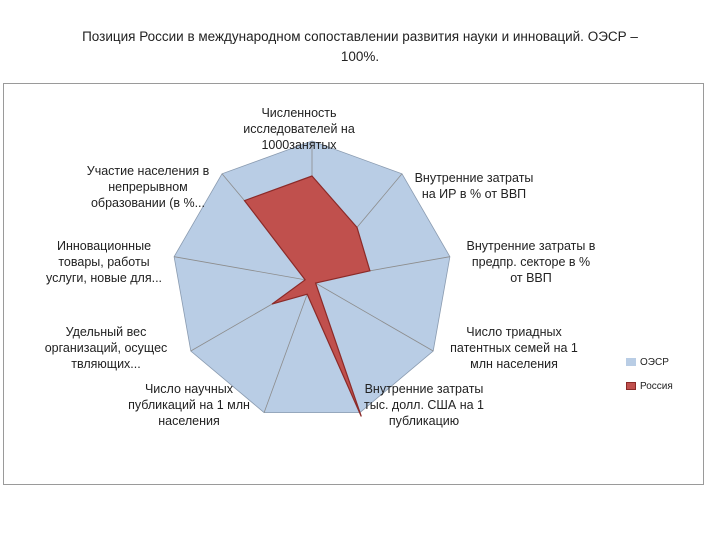 This screenshot has width=720, height=540. What do you see at coordinates (631, 362) in the screenshot?
I see `legend-swatch-oecd` at bounding box center [631, 362].